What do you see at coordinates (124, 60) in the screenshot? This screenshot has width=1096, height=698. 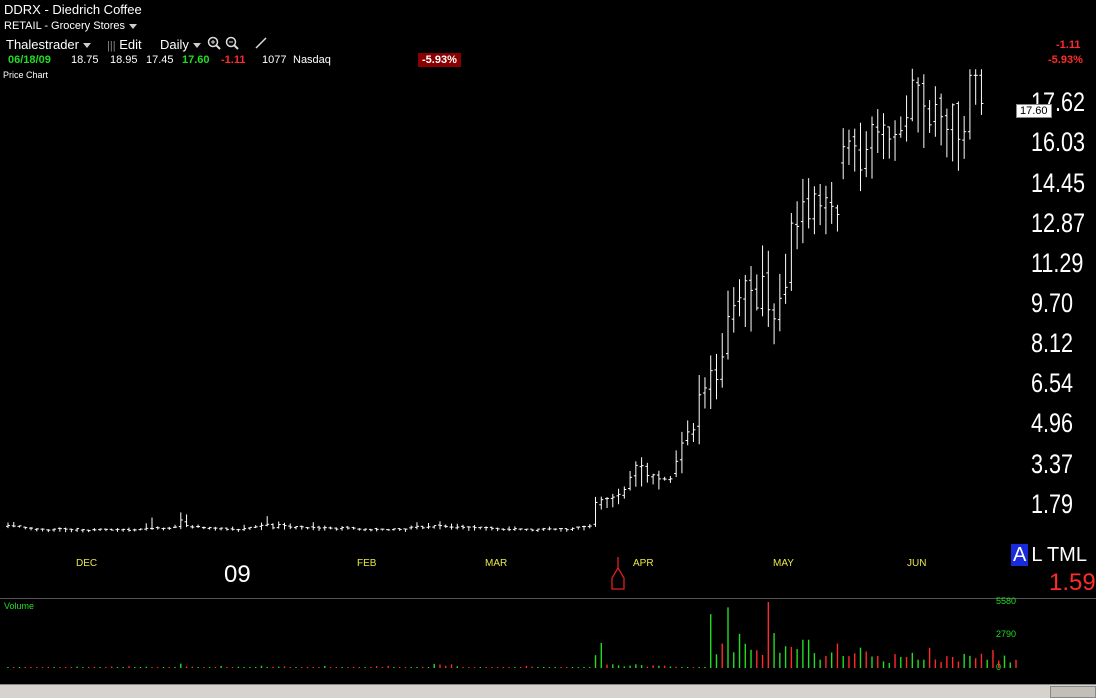 I see `quote-high: 18.95` at bounding box center [124, 60].